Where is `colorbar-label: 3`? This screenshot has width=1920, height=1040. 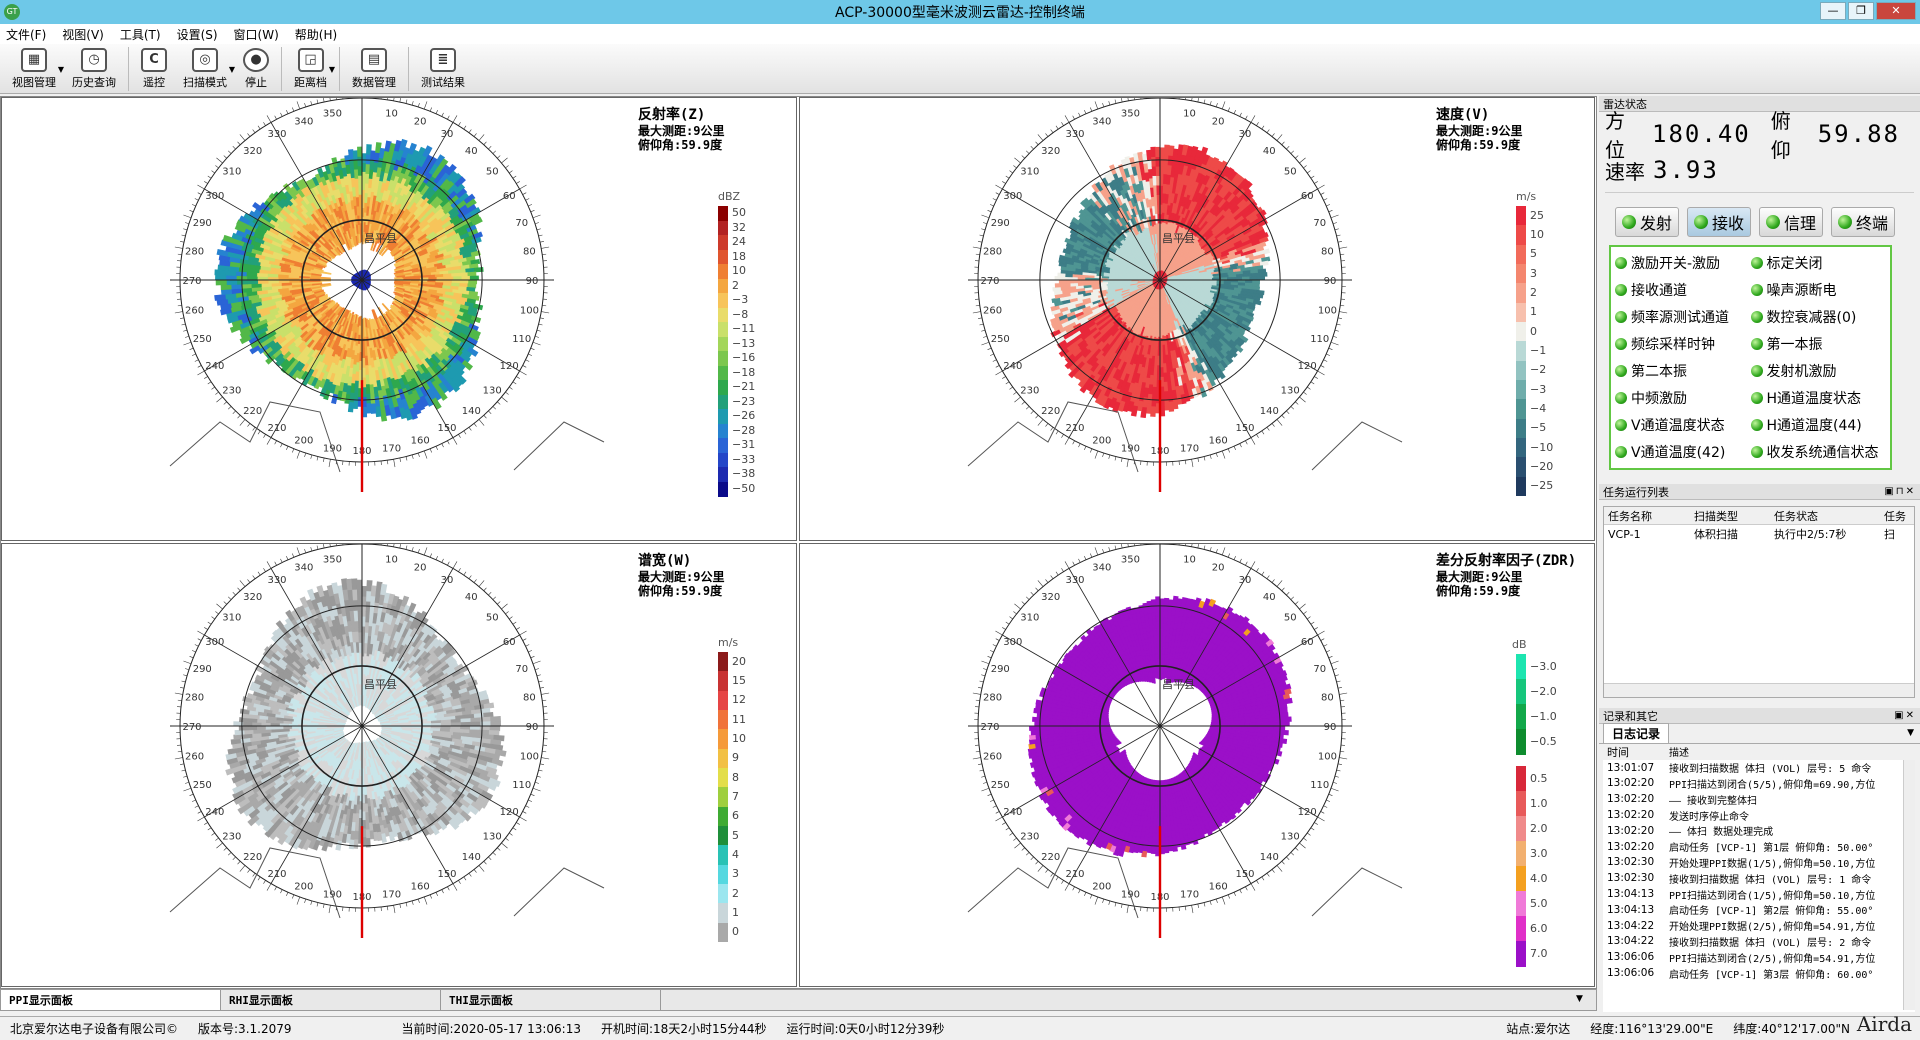 colorbar-label: 3 is located at coordinates (1533, 273).